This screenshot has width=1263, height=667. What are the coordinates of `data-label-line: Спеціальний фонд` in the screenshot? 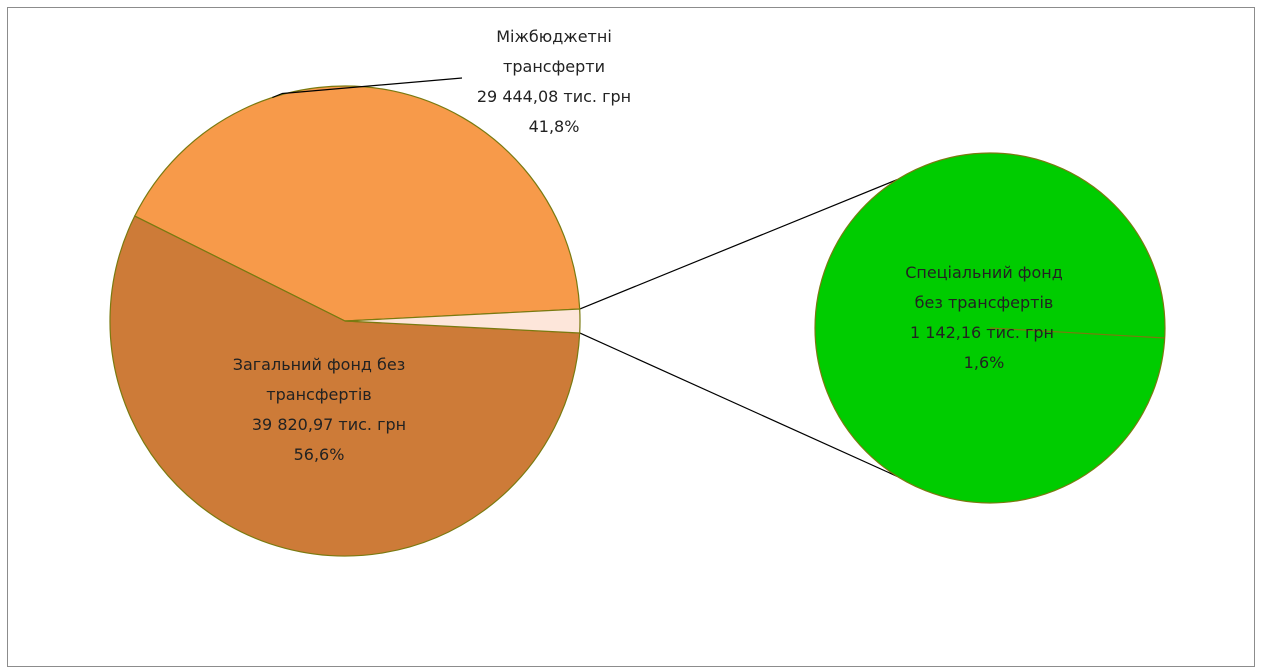 It's located at (984, 272).